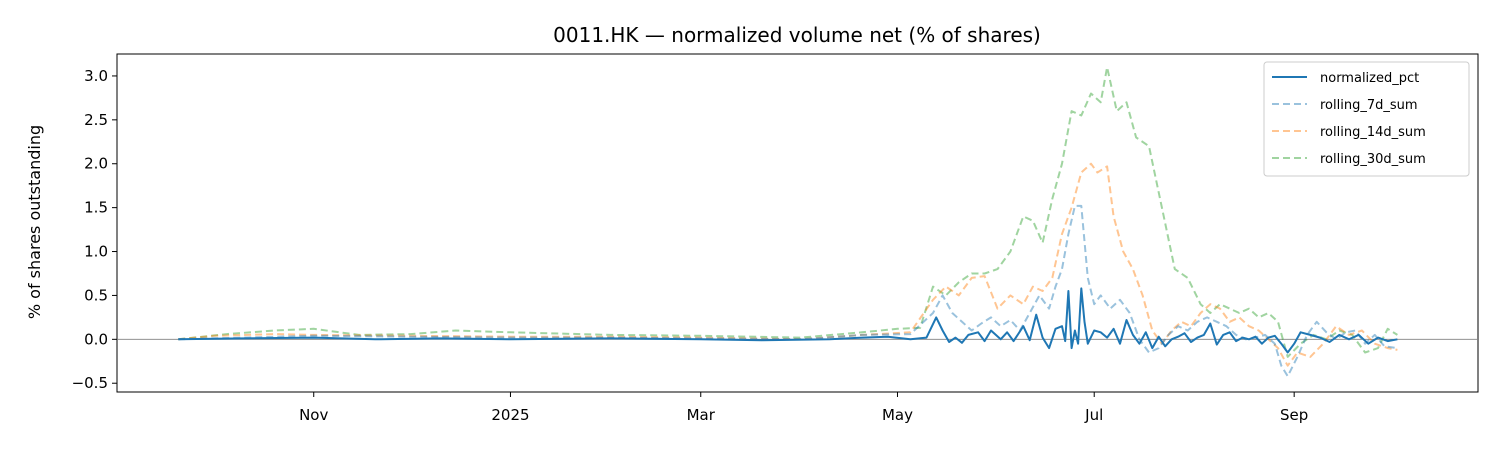 This screenshot has width=1500, height=450. I want to click on y-tick-label: 2.0, so click(96, 164).